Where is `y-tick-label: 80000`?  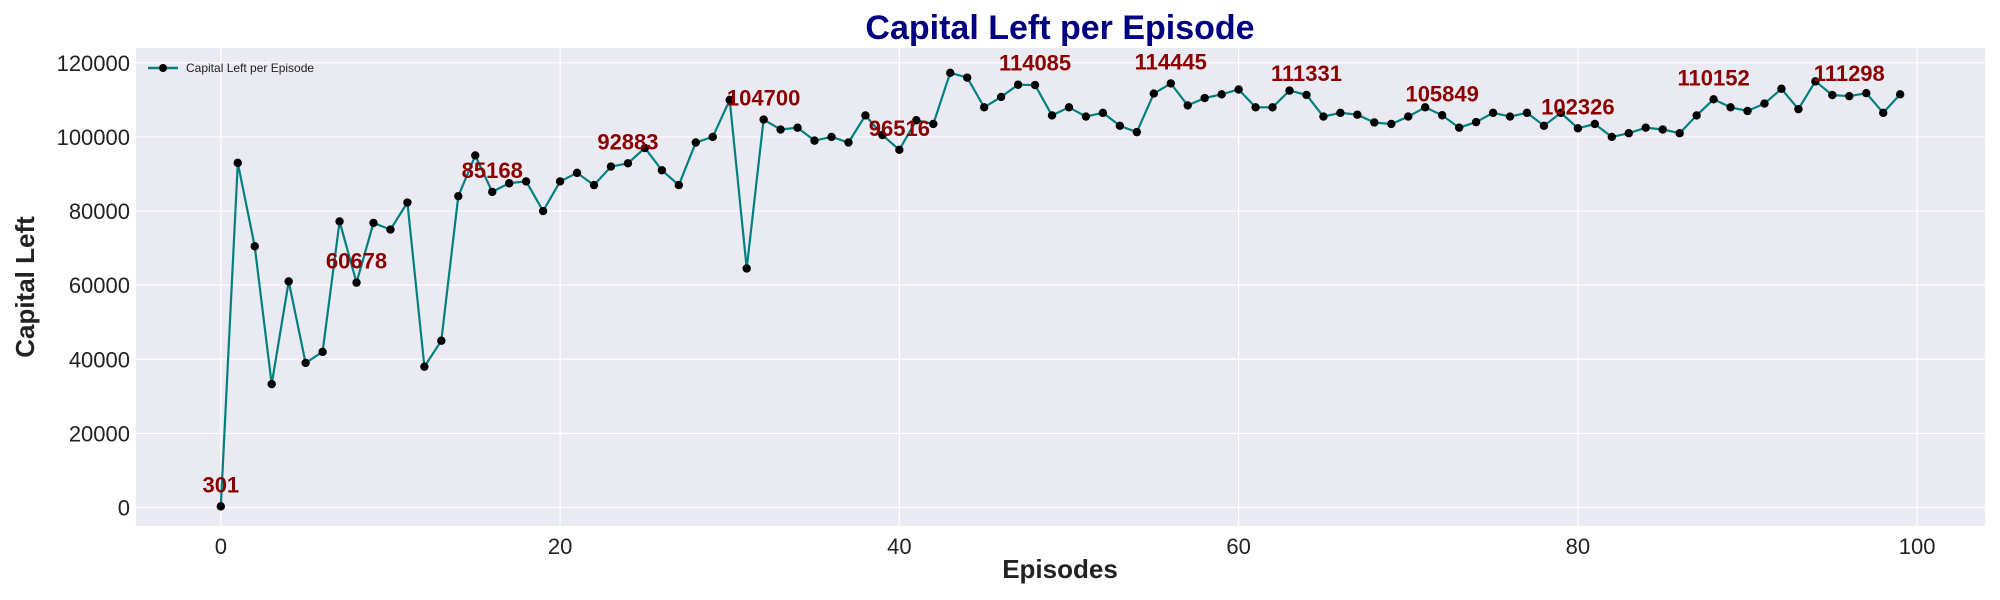
y-tick-label: 80000 is located at coordinates (99, 211).